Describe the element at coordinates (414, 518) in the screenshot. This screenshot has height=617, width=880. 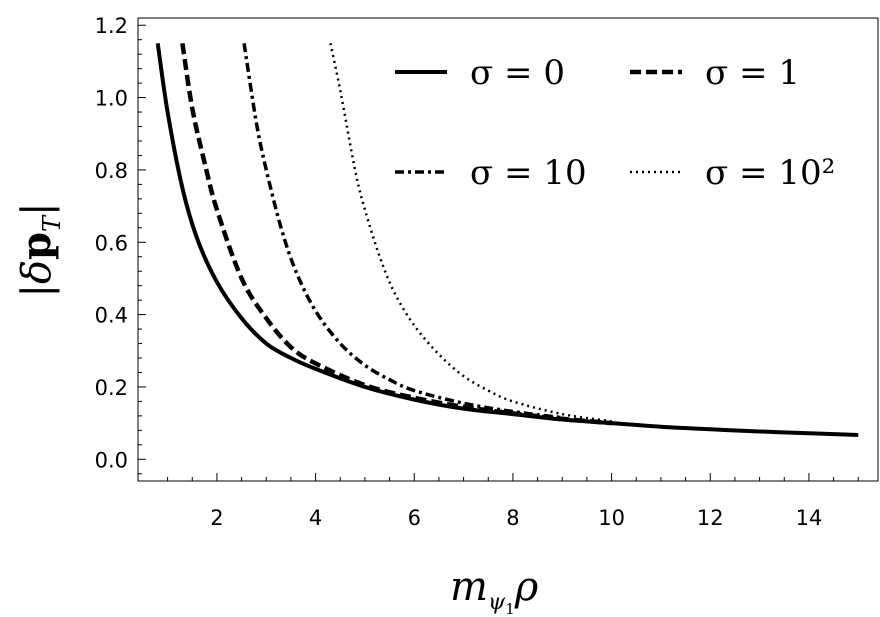
I see `x-tick-label: 6` at that location.